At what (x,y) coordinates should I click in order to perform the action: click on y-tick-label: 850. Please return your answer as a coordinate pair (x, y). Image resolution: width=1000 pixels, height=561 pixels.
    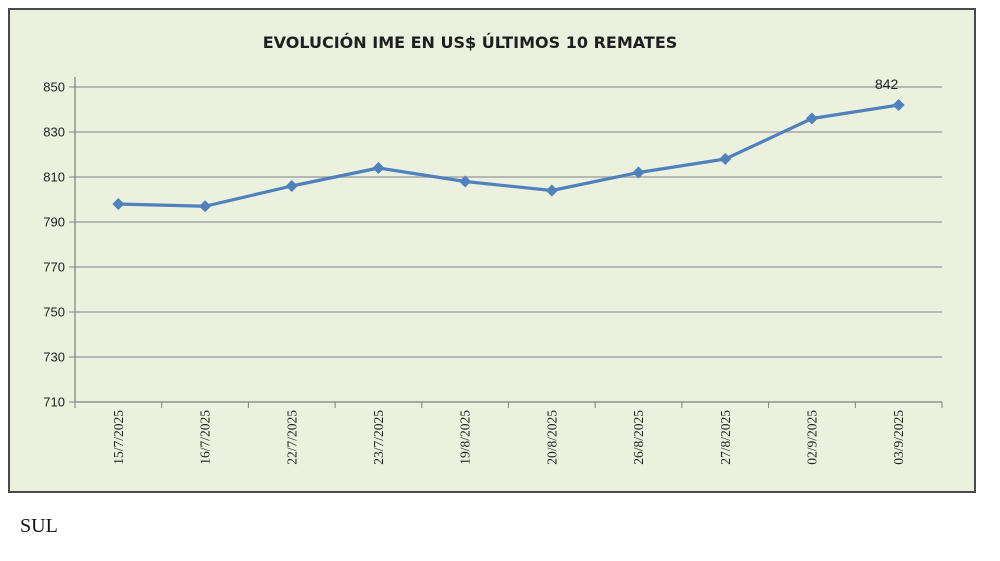
    Looking at the image, I should click on (54, 87).